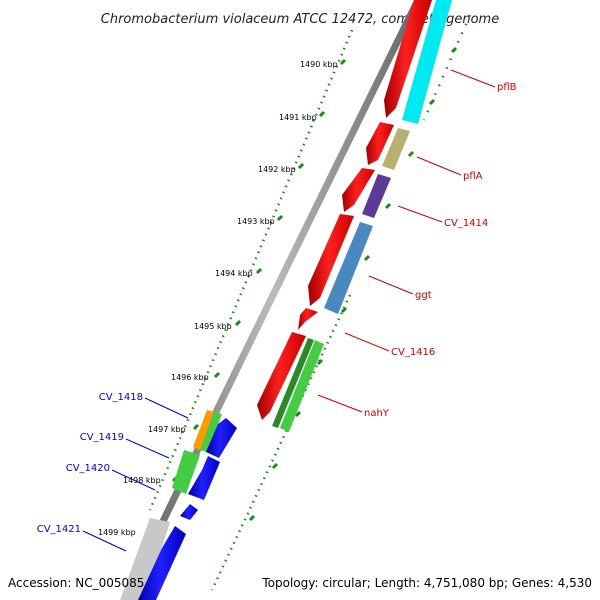 This screenshot has width=600, height=600. Describe the element at coordinates (142, 480) in the screenshot. I see `tick-label: 1498 kbp` at that location.